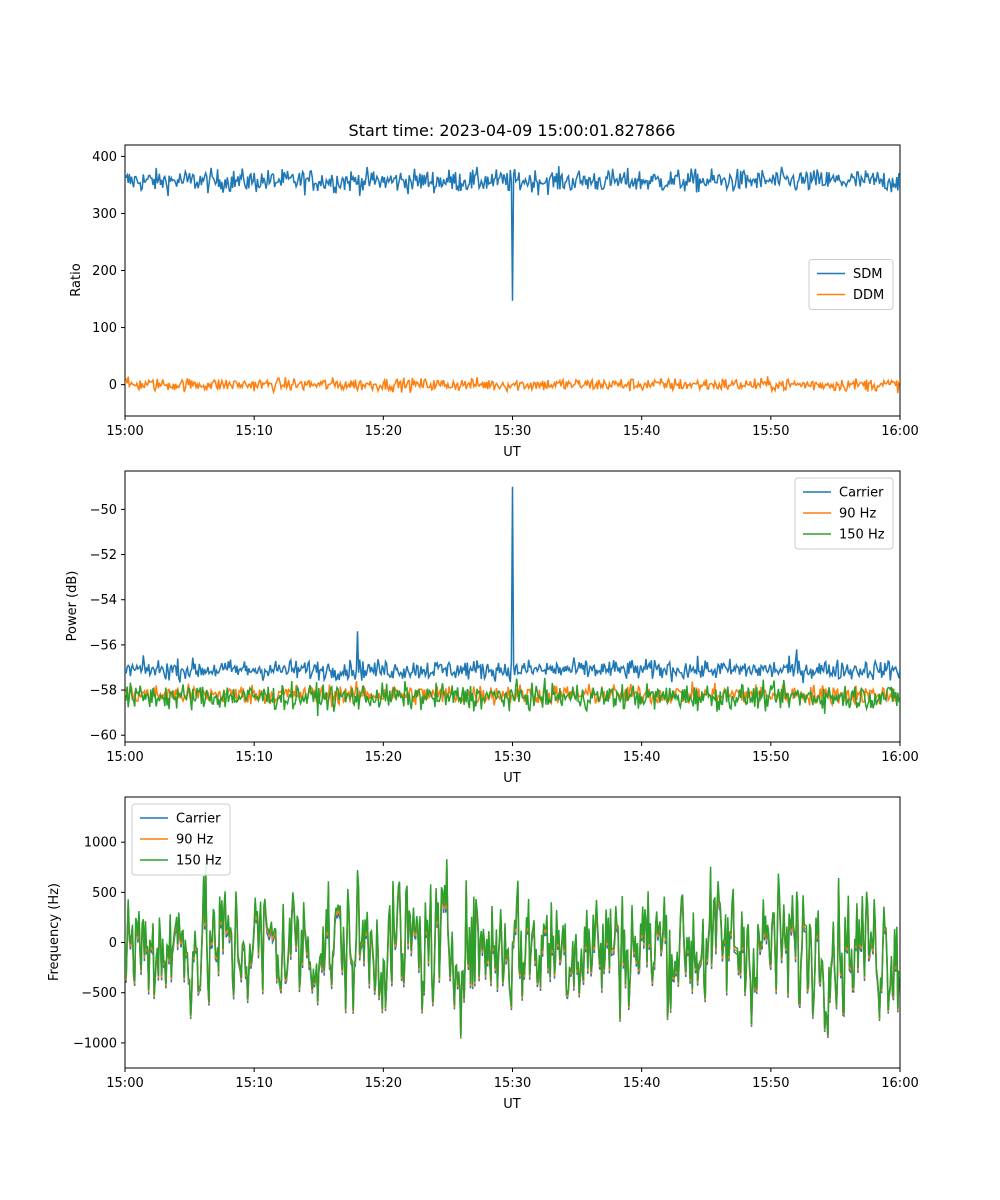 The image size is (1000, 1200). Describe the element at coordinates (76, 279) in the screenshot. I see `y-axis-label: Ratio` at that location.